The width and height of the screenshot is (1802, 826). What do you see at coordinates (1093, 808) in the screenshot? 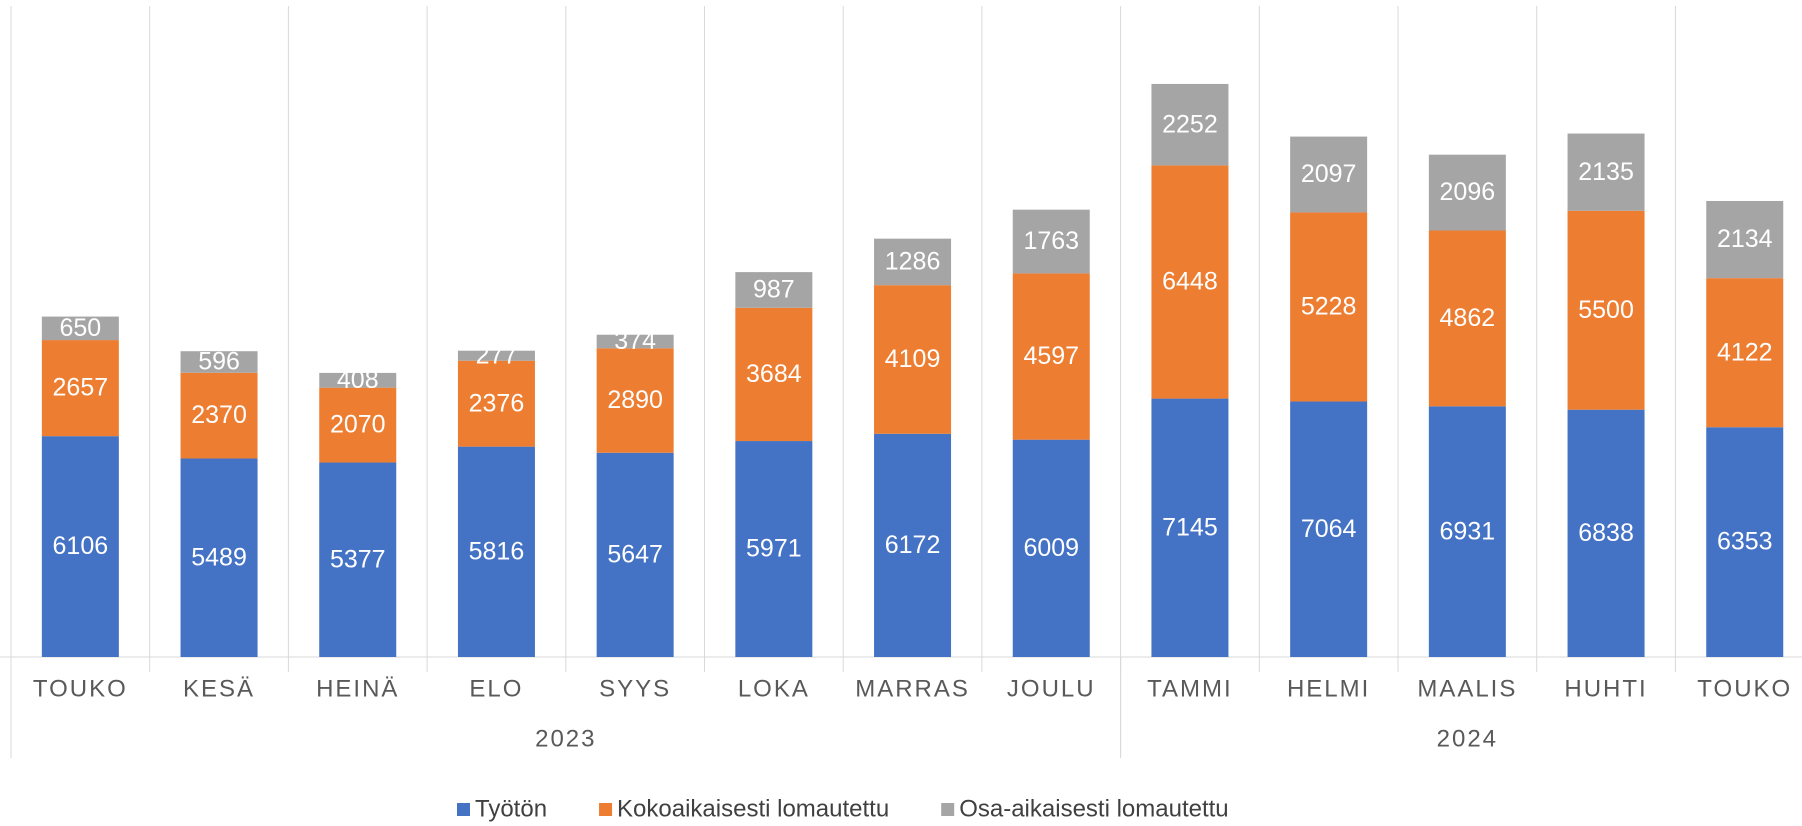
I see `legend-label: Osa-aikaisesti lomautettu` at bounding box center [1093, 808].